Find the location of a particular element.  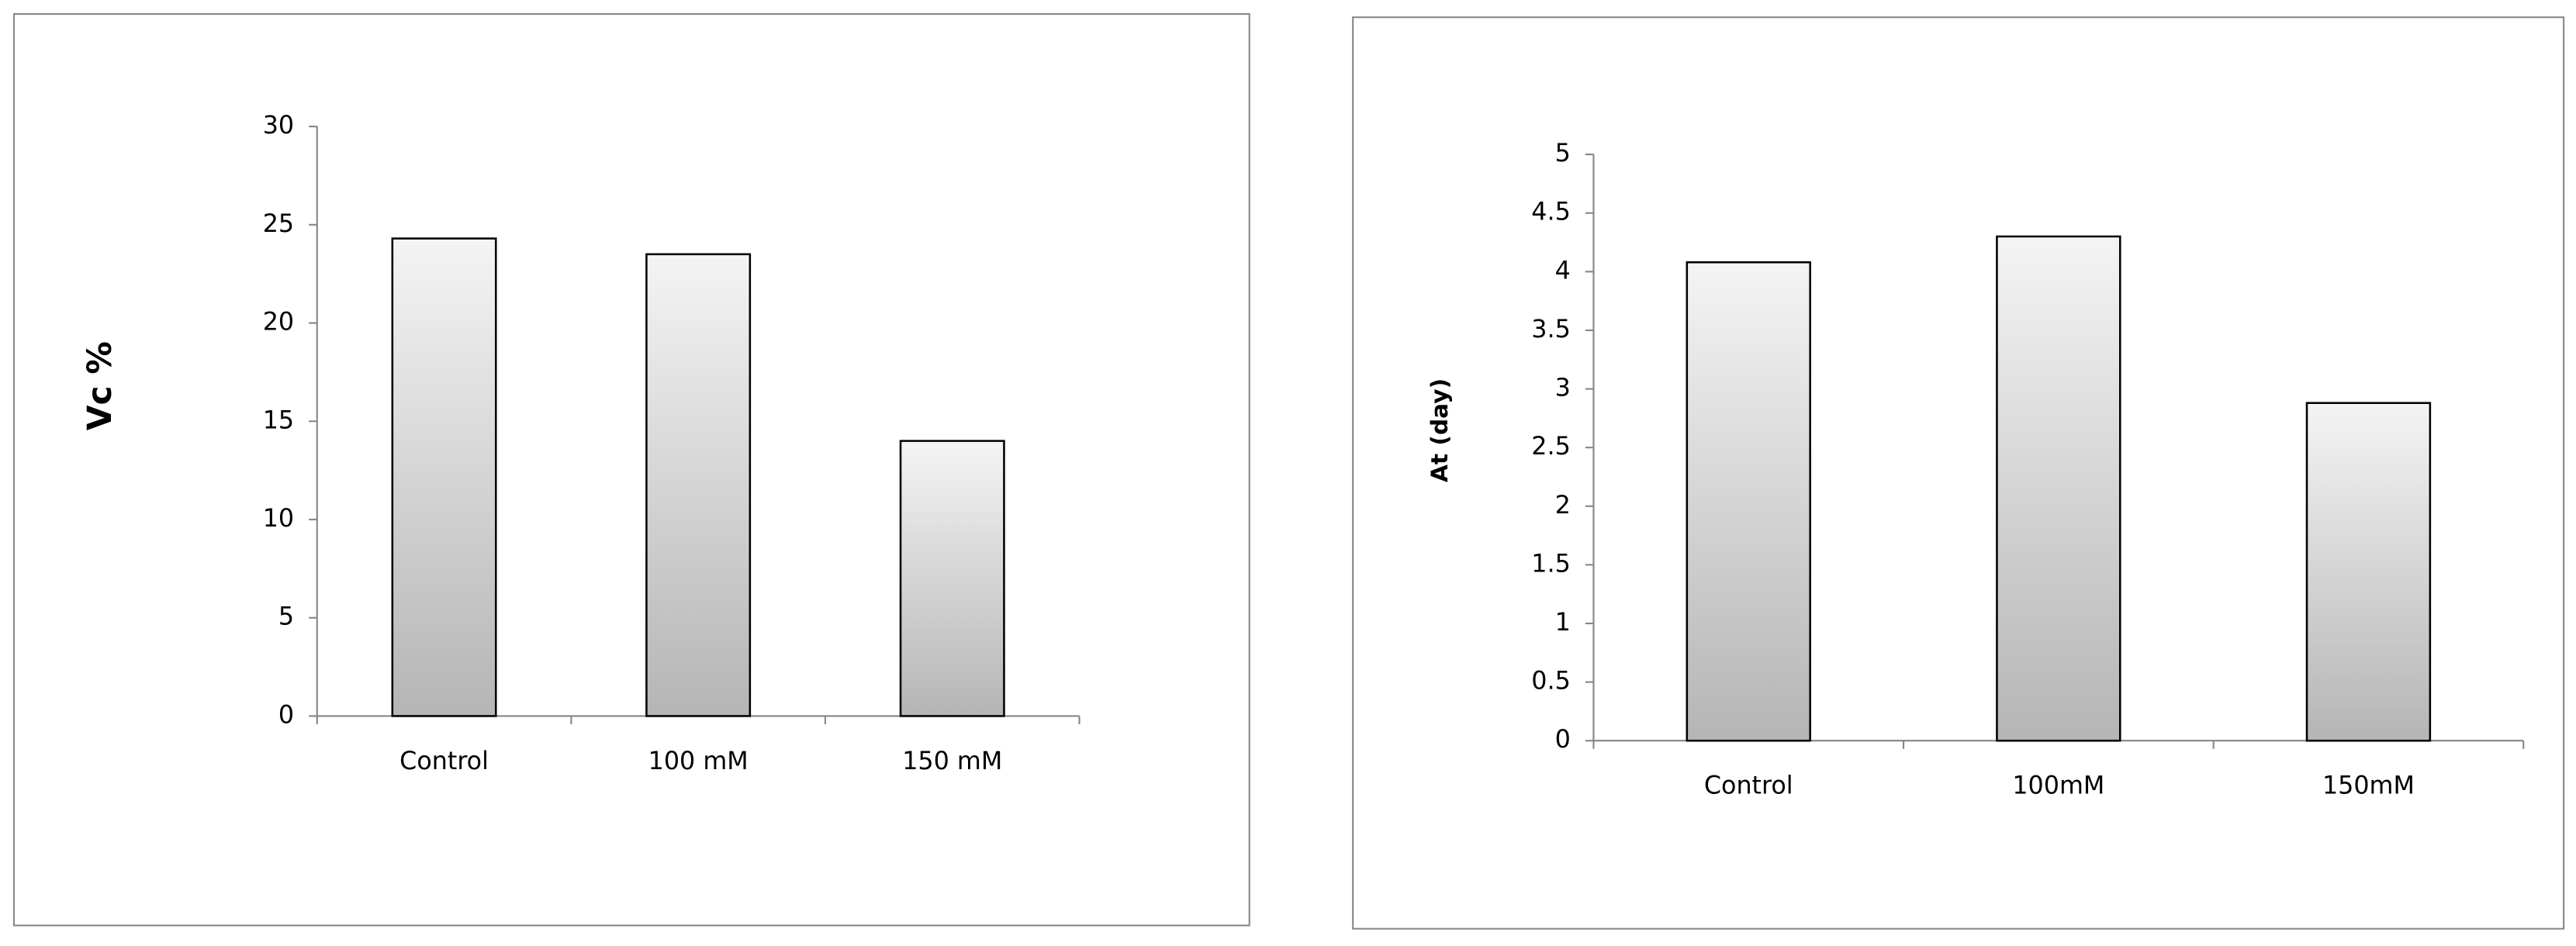

y-tick-label: 3 is located at coordinates (1563, 388).